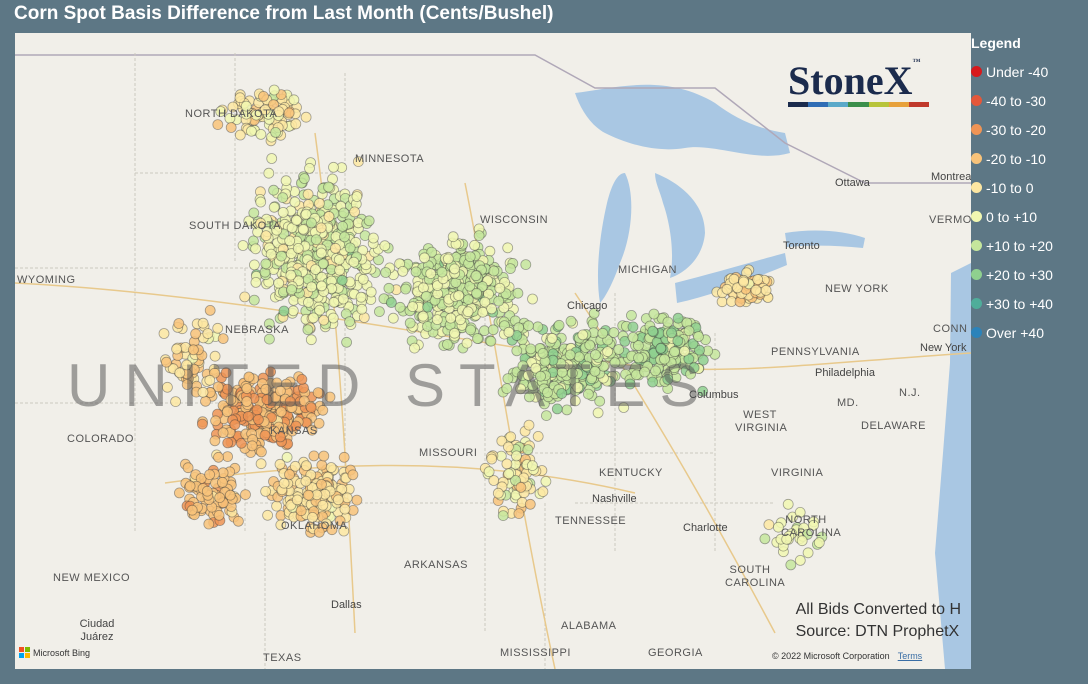  What do you see at coordinates (1028, 187) in the screenshot?
I see `legend-item: -10 to 0` at bounding box center [1028, 187].